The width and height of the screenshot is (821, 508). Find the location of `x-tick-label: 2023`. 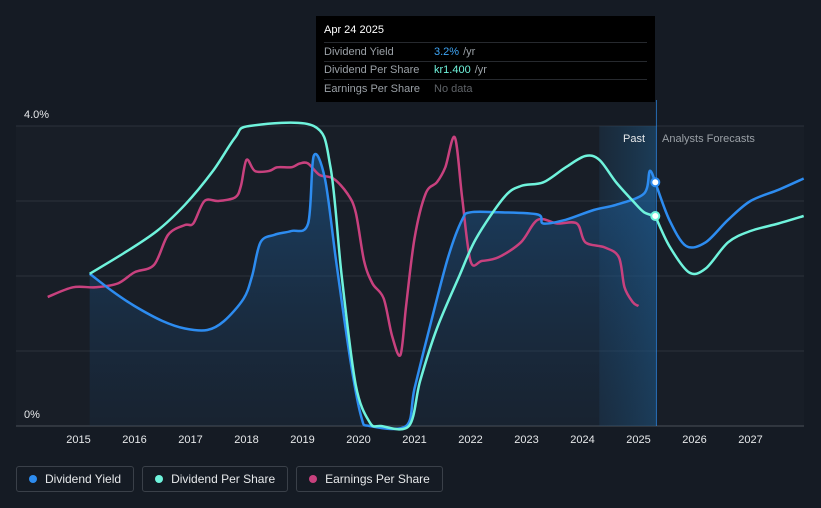

x-tick-label: 2023 is located at coordinates (526, 440).